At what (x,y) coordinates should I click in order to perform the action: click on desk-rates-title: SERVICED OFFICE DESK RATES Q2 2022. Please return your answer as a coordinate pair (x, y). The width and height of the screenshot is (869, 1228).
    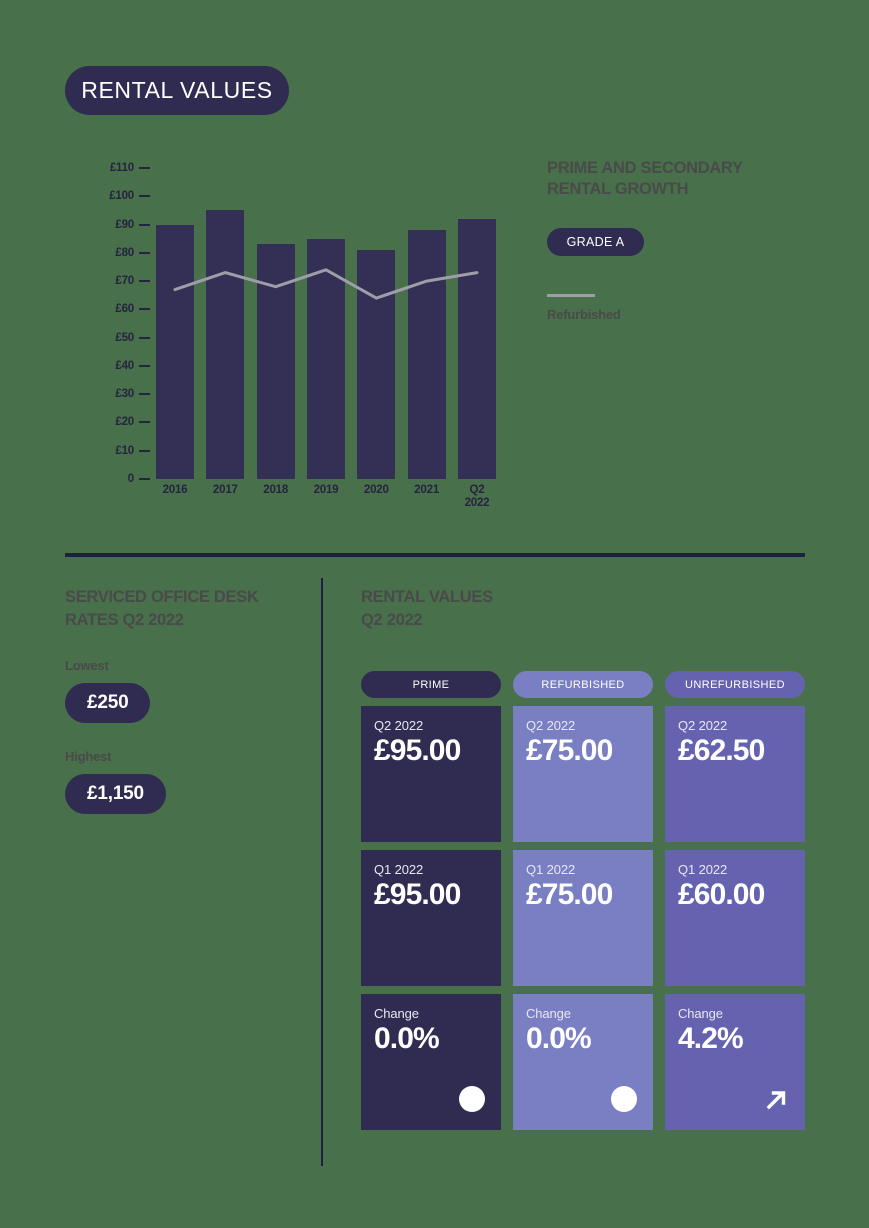
    Looking at the image, I should click on (185, 609).